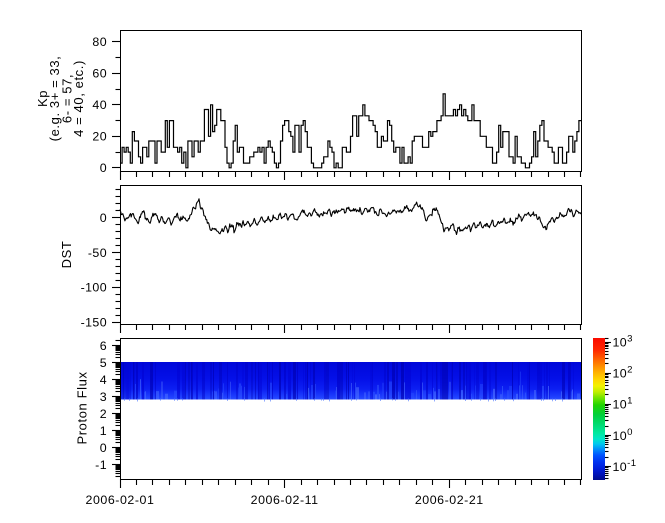 The image size is (665, 523). What do you see at coordinates (449, 500) in the screenshot?
I see `svg-text: 2006-02-21` at bounding box center [449, 500].